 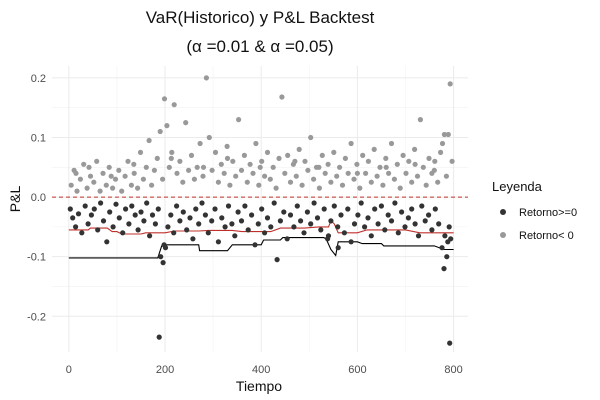 I want to click on x-axis-ticks: 0 200 400 600 800, so click(x=264, y=370).